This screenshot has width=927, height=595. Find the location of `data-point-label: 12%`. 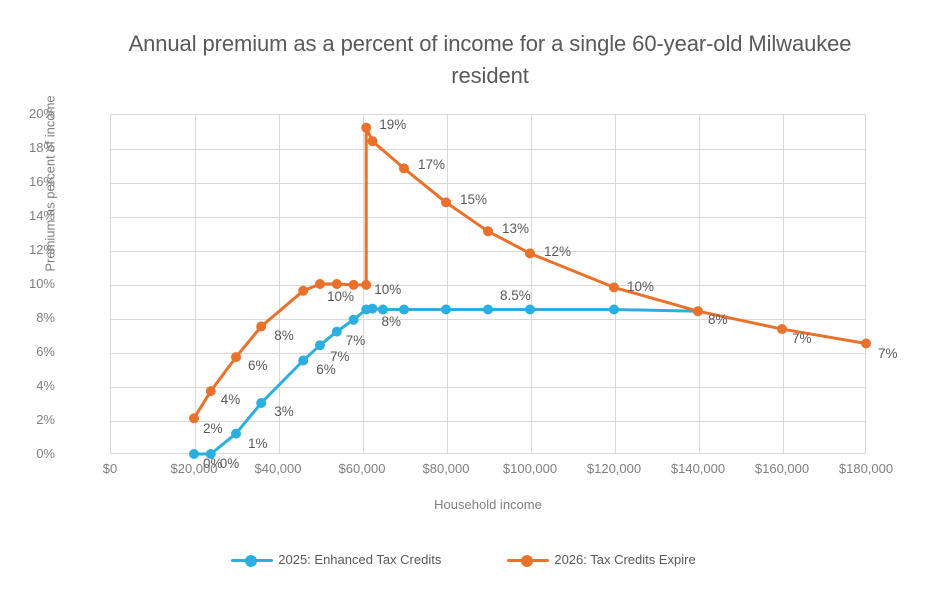

data-point-label: 12% is located at coordinates (558, 252).